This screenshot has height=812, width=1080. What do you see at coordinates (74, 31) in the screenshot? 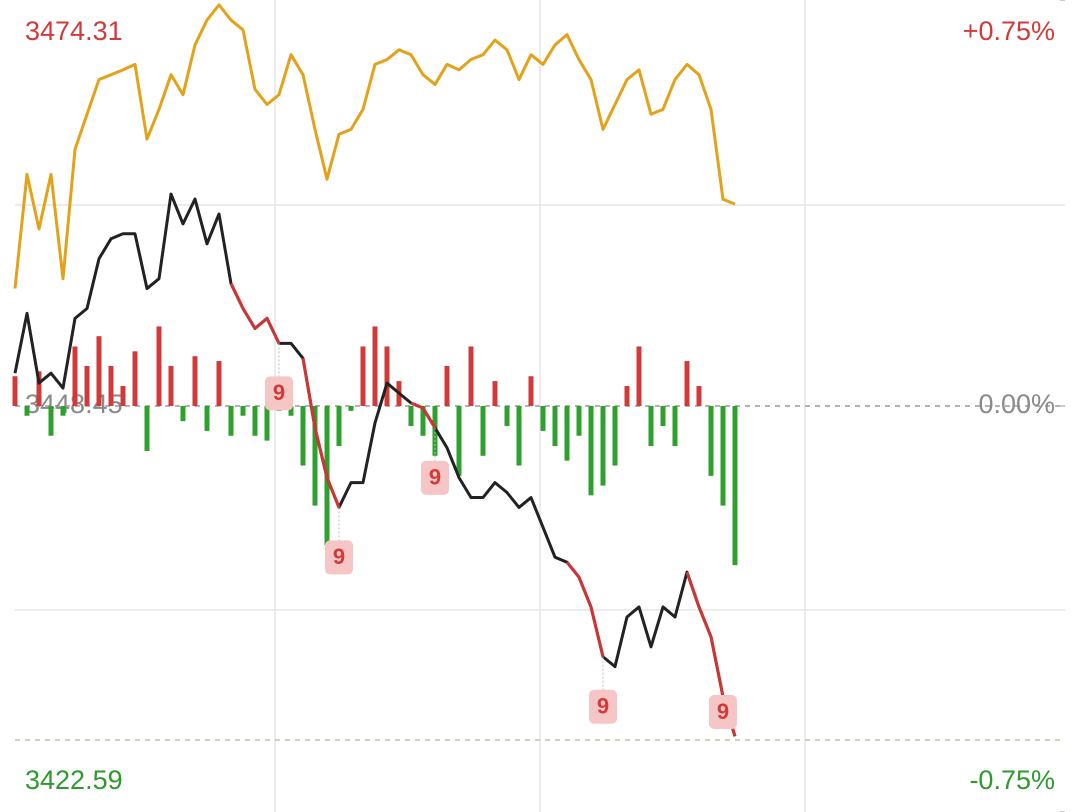
I see `y-tick-label: 3474.31` at bounding box center [74, 31].